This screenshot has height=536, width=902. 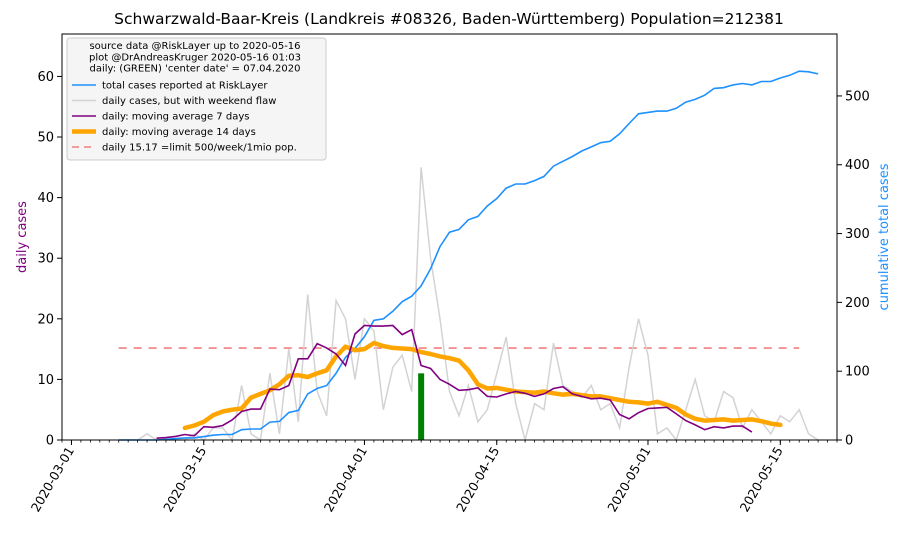 I want to click on x-tick-label: 2020-05-15, so click(x=761, y=479).